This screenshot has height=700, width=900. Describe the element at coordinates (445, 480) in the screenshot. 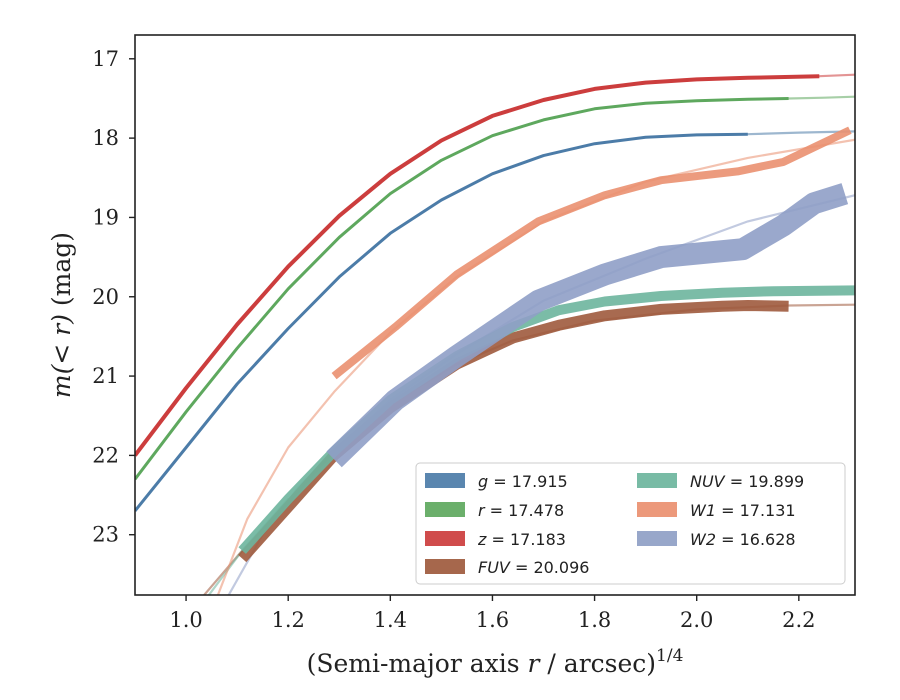

I see `legend-swatch-g` at that location.